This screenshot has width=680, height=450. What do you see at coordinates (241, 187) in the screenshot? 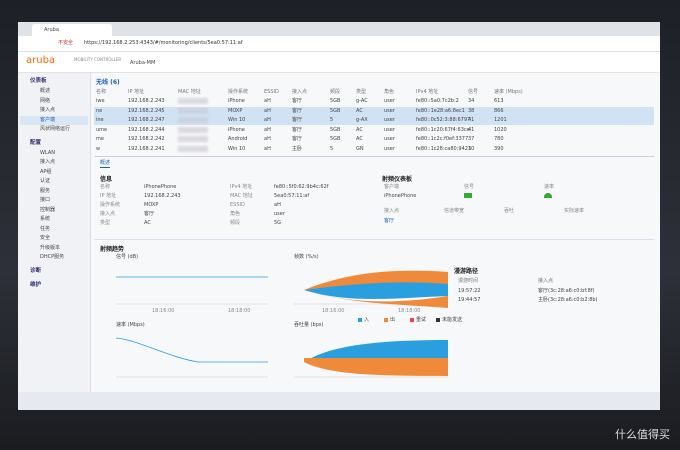
I see `field-label: IPv4 地址` at bounding box center [241, 187].